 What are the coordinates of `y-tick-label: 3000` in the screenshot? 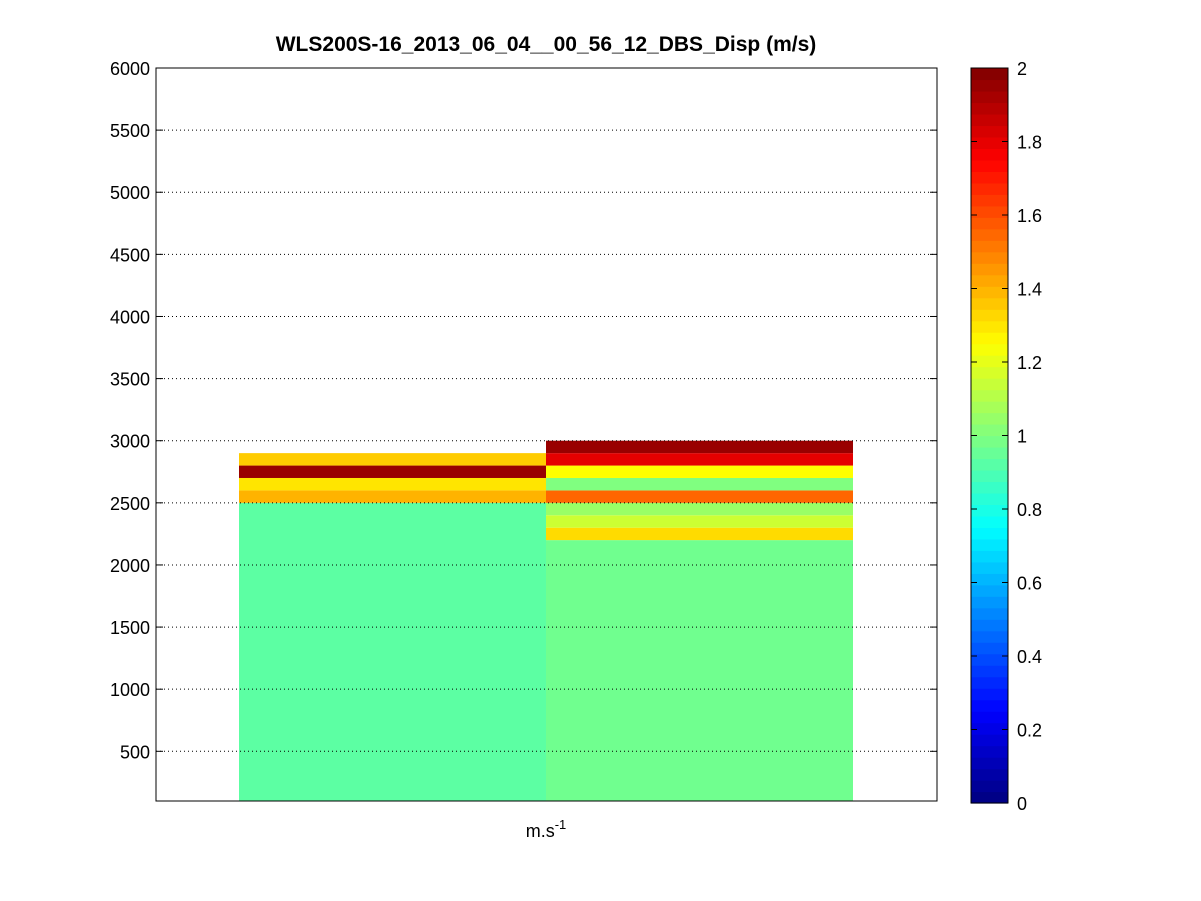 It's located at (130, 442).